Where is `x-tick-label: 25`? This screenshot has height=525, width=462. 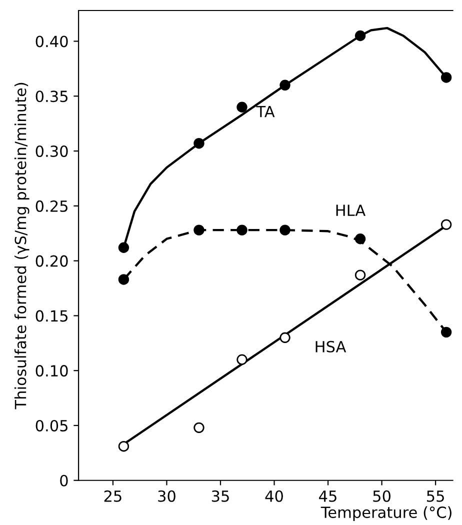
x-tick-label: 25 is located at coordinates (113, 496).